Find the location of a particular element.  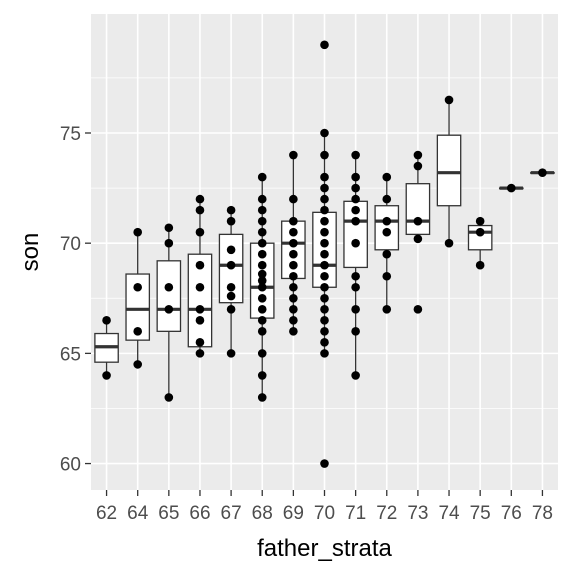

x-tick-label: 78 is located at coordinates (542, 513).